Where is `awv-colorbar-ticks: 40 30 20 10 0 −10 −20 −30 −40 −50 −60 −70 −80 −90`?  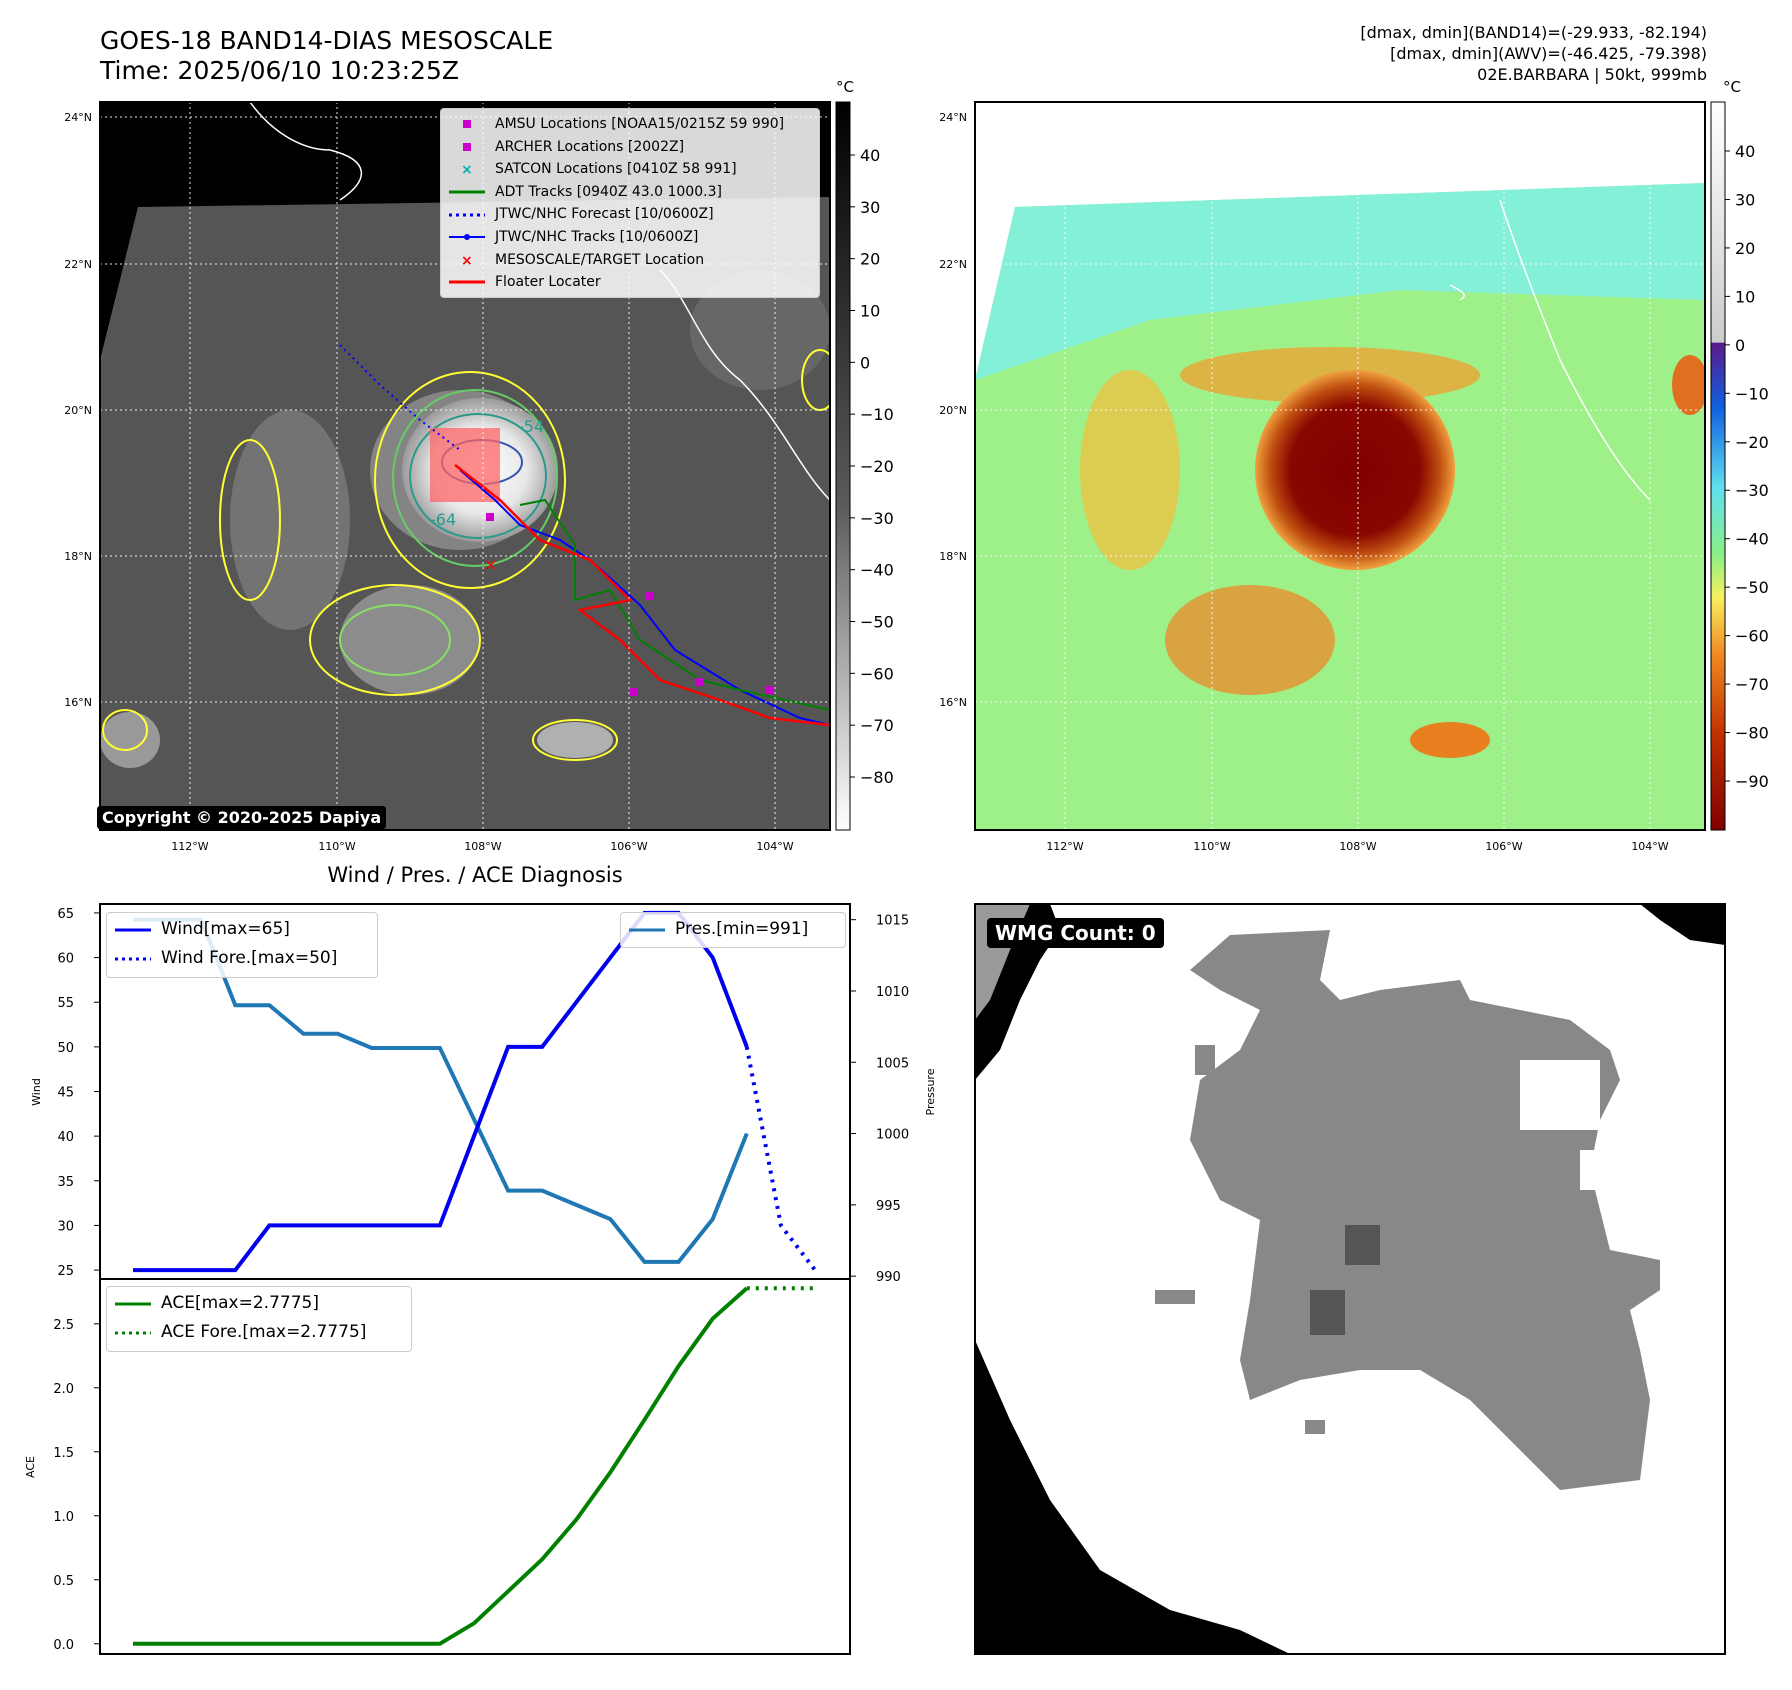
awv-colorbar-ticks: 40 30 20 10 0 −10 −20 −30 −40 −50 −60 −70 −80 −90 is located at coordinates (1747, 466).